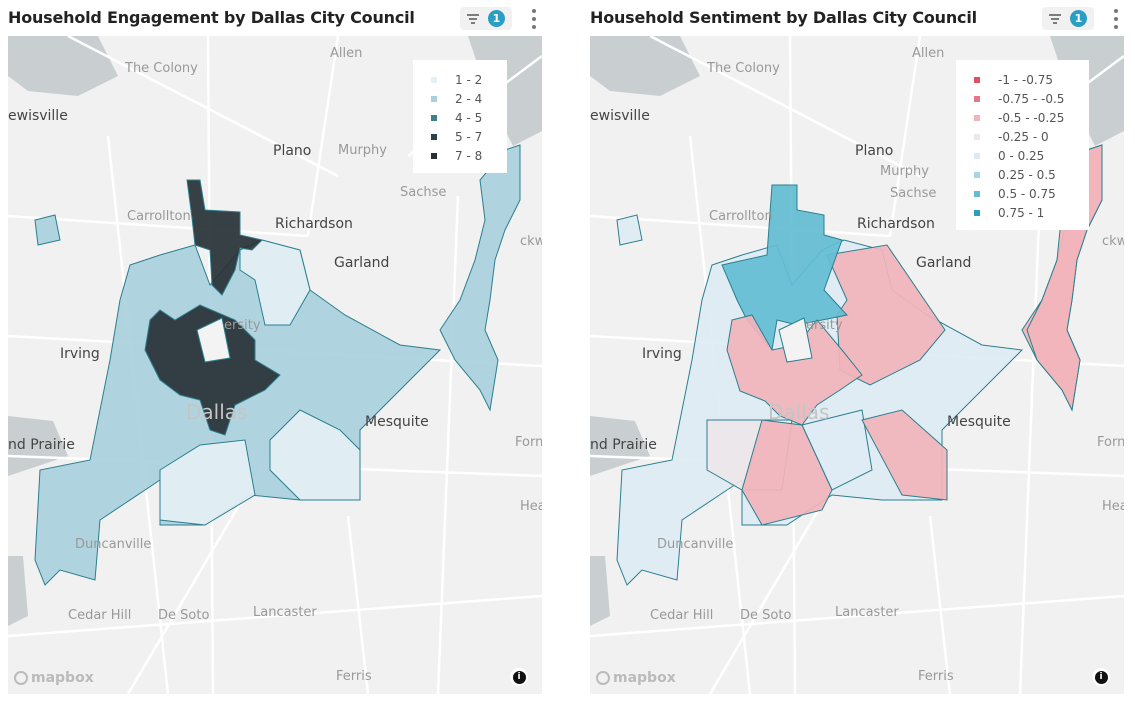 This screenshot has width=1135, height=705. I want to click on legend-label: 0 - 0.25, so click(1021, 155).